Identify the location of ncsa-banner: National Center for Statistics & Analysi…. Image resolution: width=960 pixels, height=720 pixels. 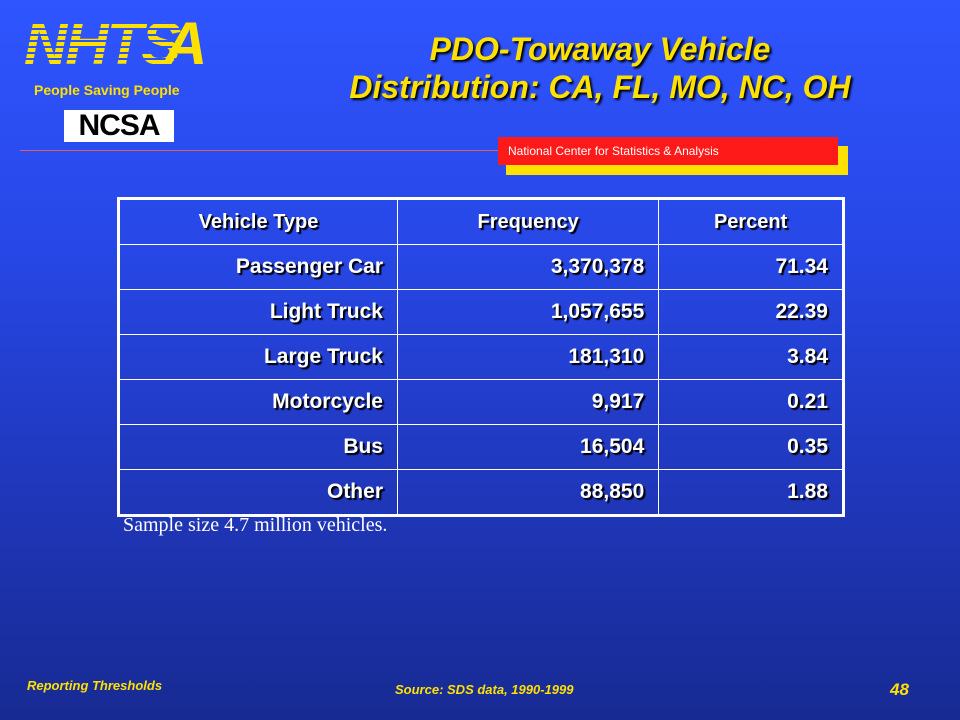
(668, 151).